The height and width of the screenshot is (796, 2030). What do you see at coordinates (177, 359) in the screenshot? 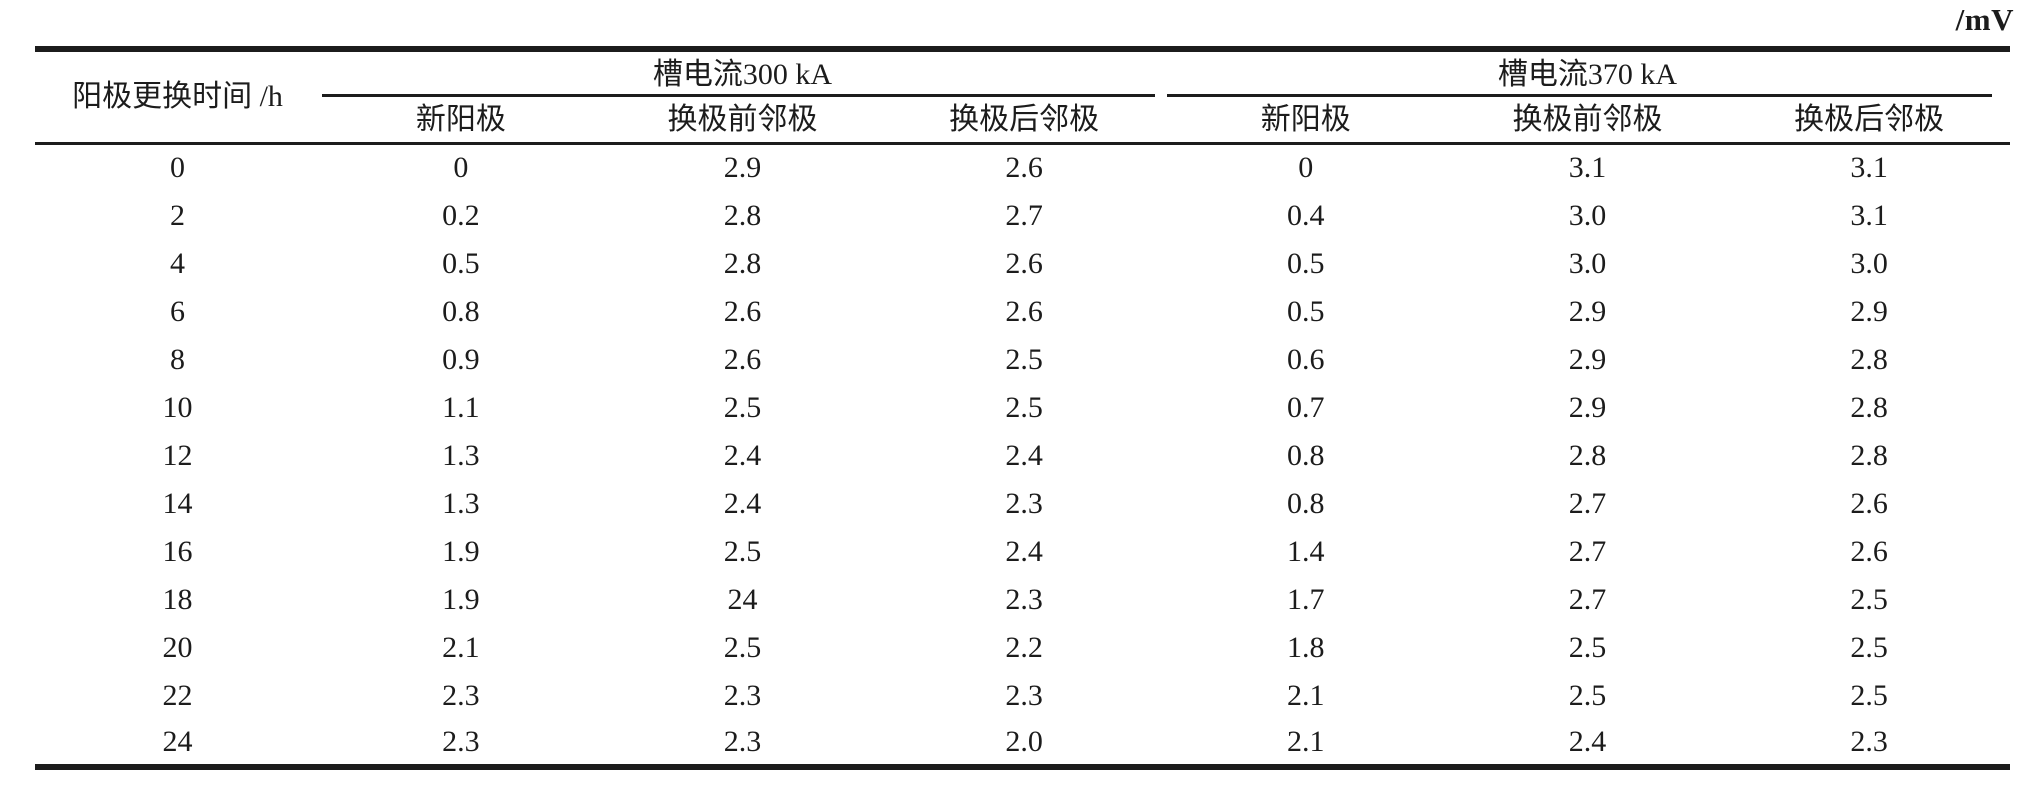
I see `time-cell: 8` at bounding box center [177, 359].